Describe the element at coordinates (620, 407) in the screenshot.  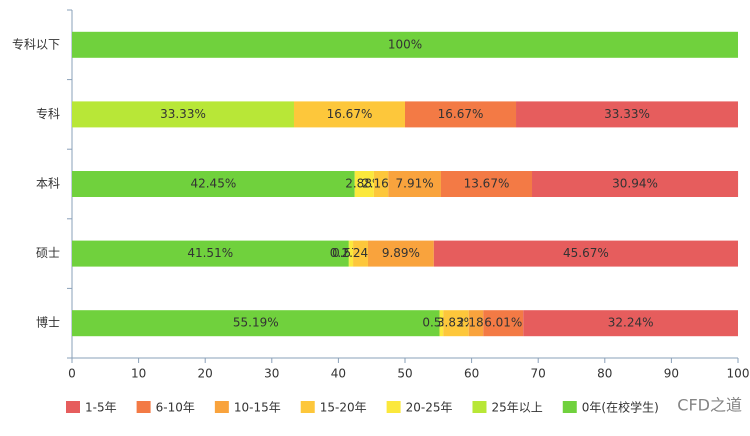
I see `legend-label: 0年(在校学生)` at that location.